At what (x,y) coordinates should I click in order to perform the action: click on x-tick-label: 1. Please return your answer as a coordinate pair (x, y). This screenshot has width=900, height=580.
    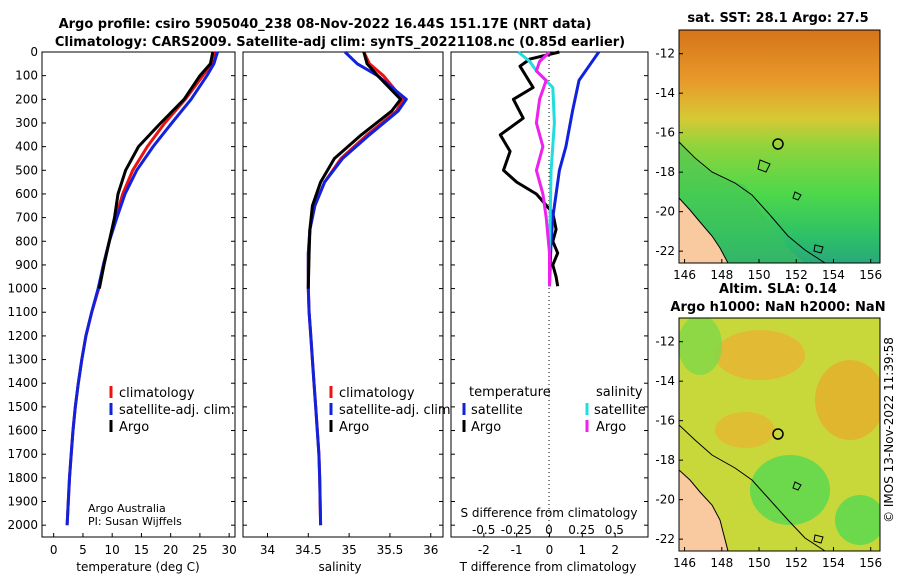
    Looking at the image, I should click on (583, 550).